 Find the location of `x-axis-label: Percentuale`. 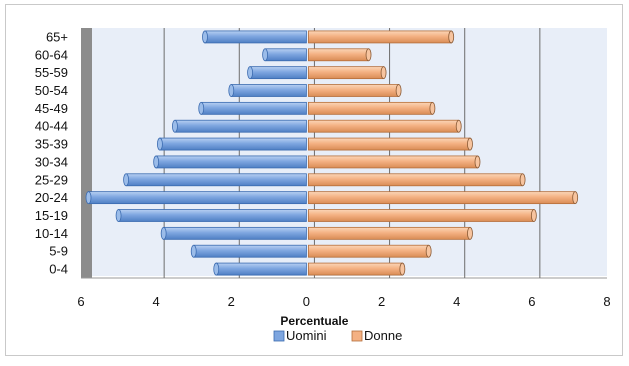

x-axis-label: Percentuale is located at coordinates (314, 321).